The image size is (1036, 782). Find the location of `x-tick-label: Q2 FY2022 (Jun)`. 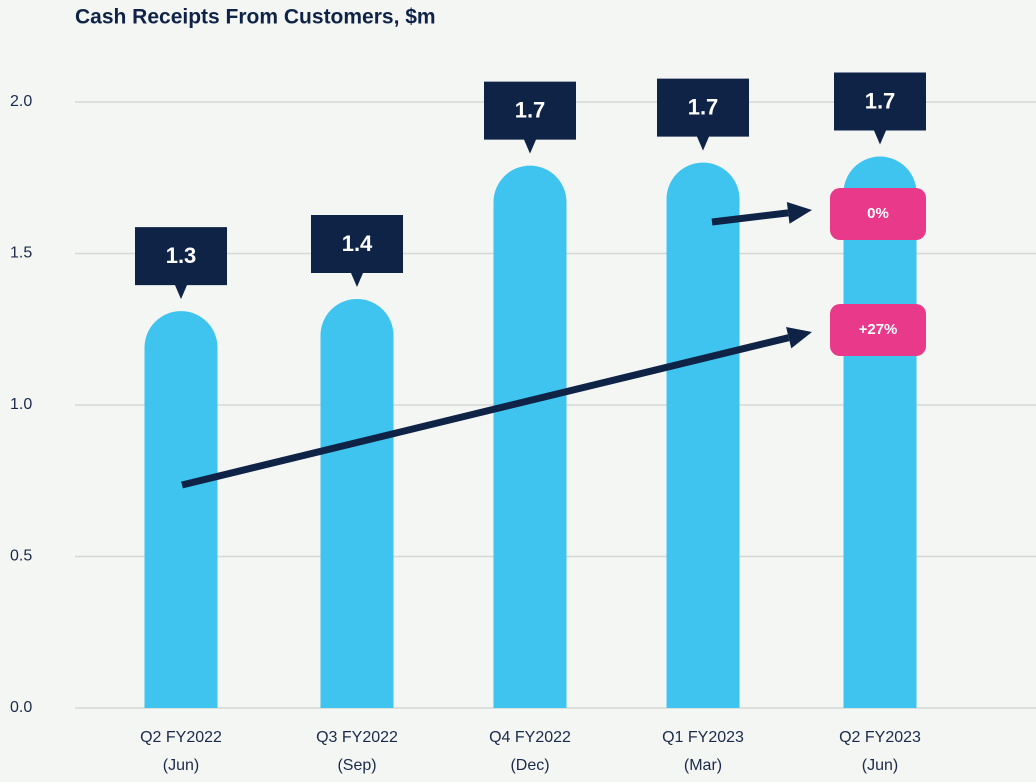

x-tick-label: Q2 FY2022 (Jun) is located at coordinates (181, 751).